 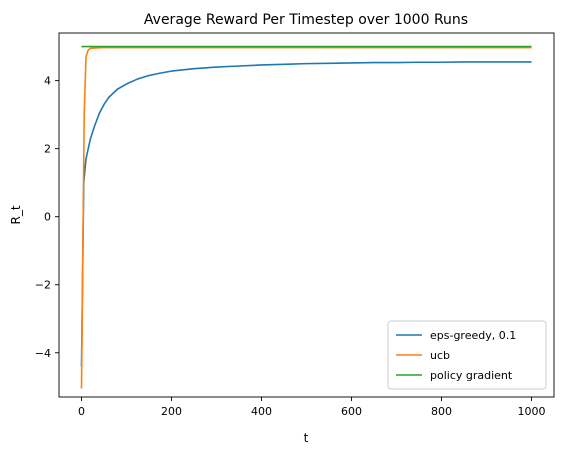 I want to click on y-tick-label: 0, so click(x=47, y=217).